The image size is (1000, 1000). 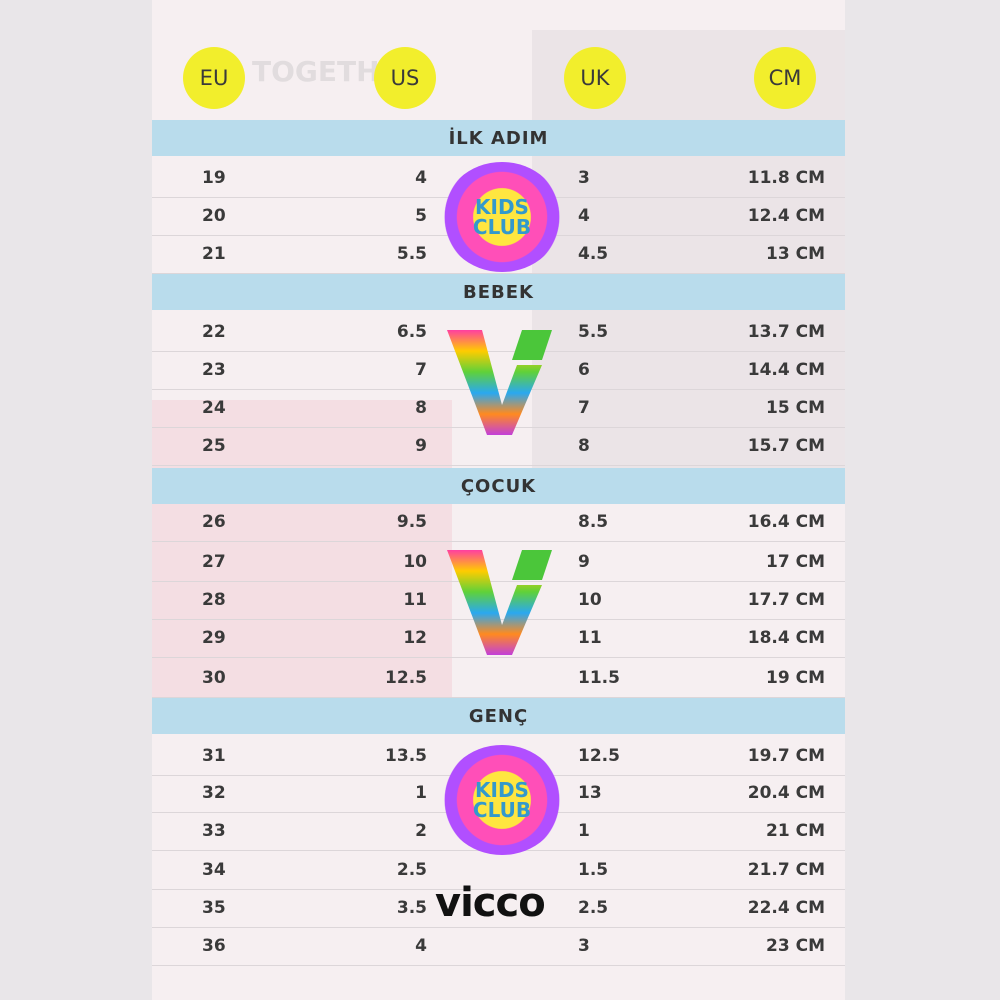 What do you see at coordinates (786, 756) in the screenshot?
I see `cell-cm: 19.7 CM` at bounding box center [786, 756].